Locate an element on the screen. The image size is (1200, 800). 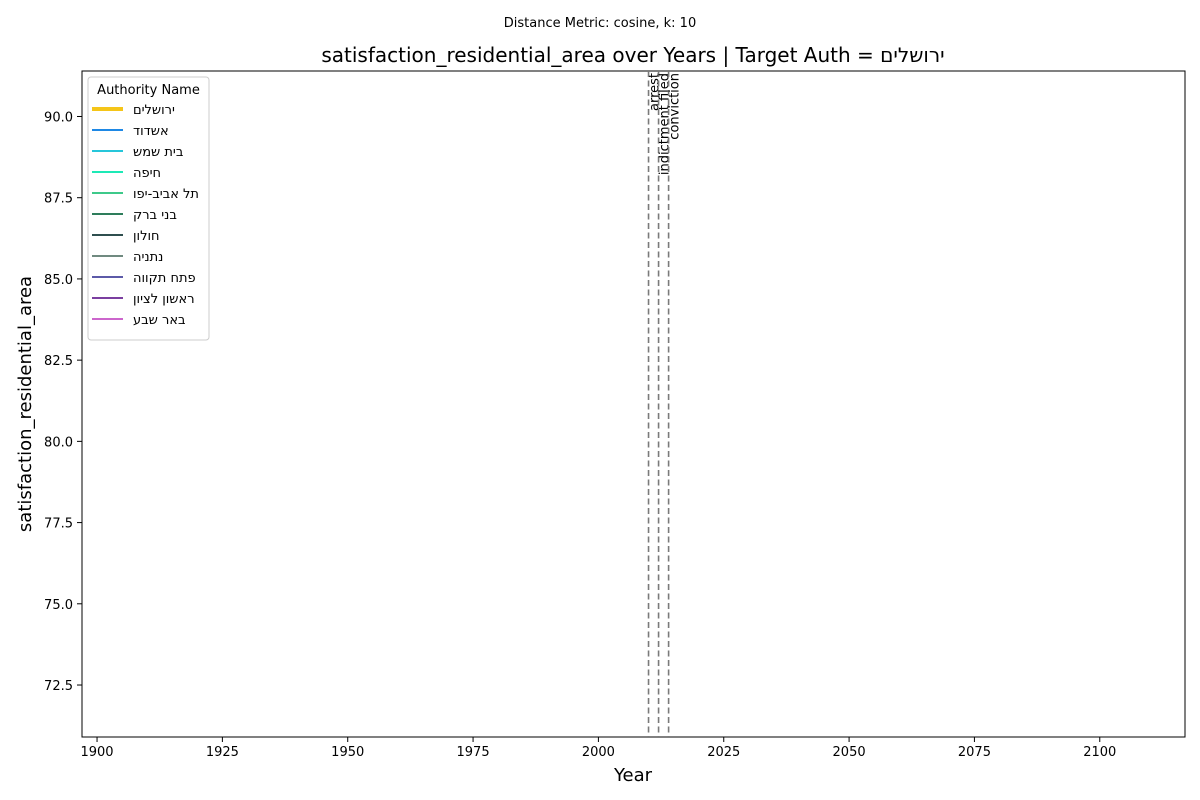
legend-entry-label: בית שמש is located at coordinates (158, 152).